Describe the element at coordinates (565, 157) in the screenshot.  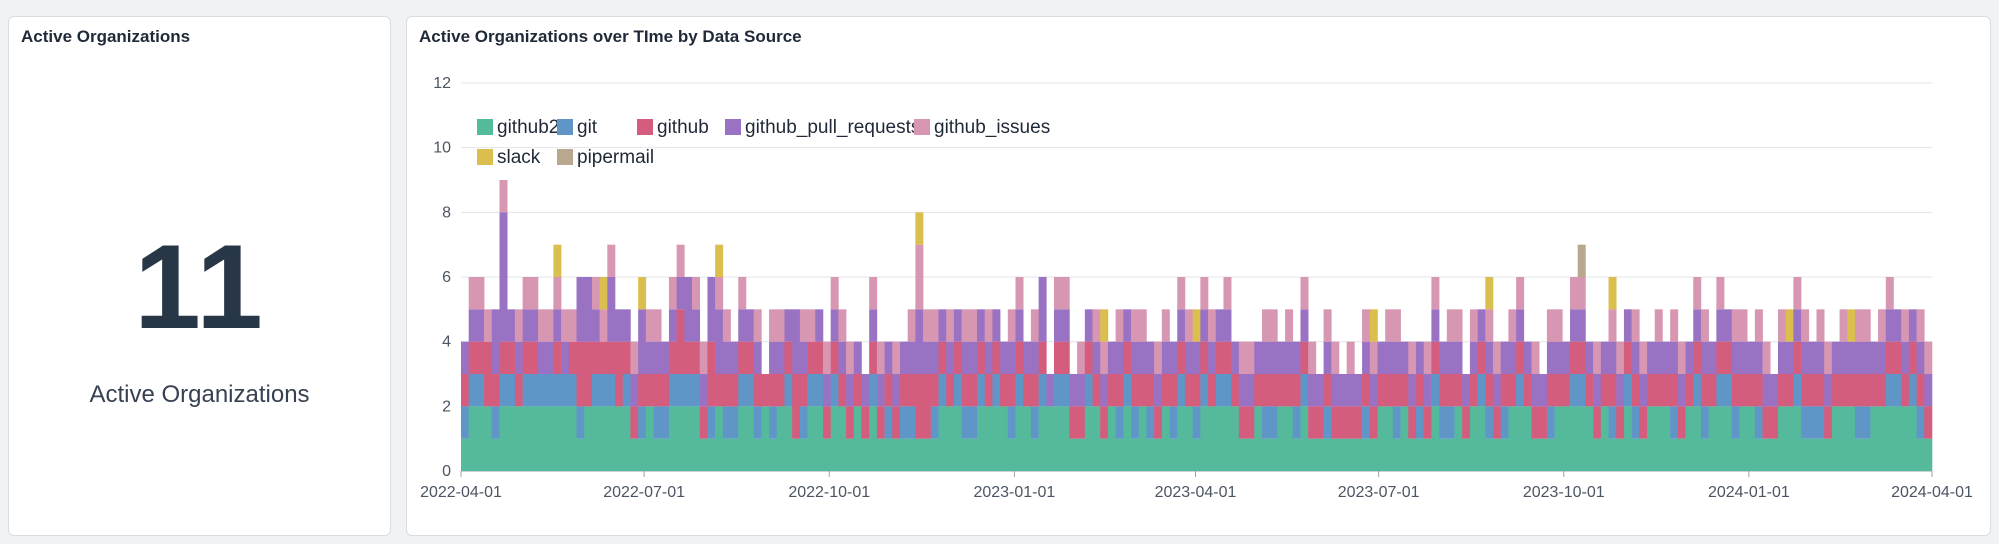
I see `legend-swatch-pipermail` at that location.